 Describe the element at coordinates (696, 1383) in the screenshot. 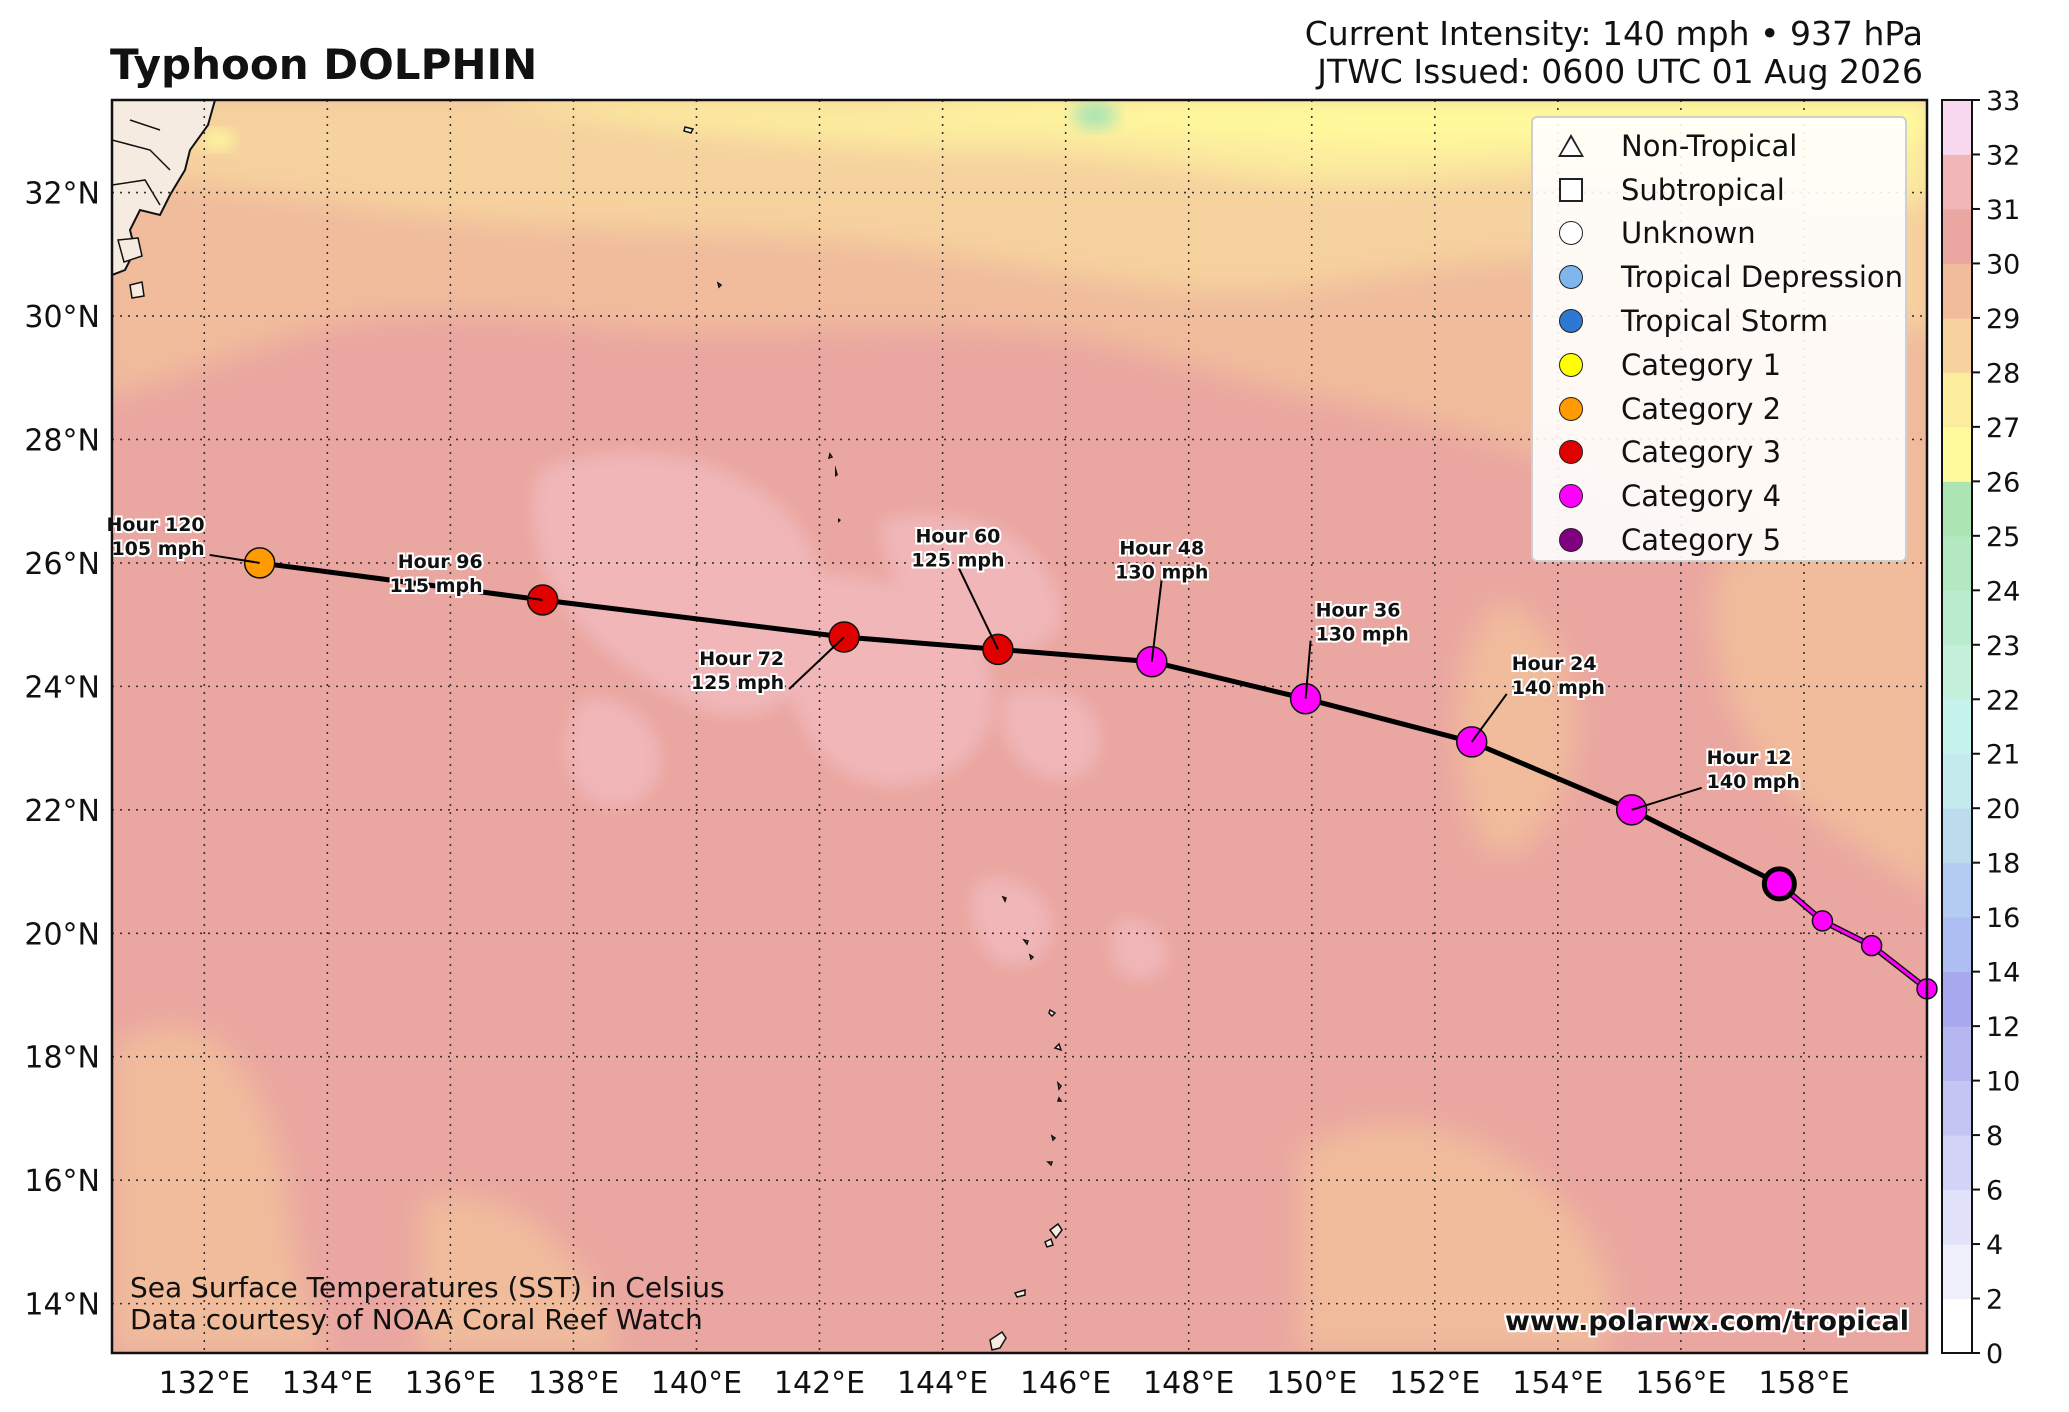

I see `lon-tick-label: 140°E` at that location.